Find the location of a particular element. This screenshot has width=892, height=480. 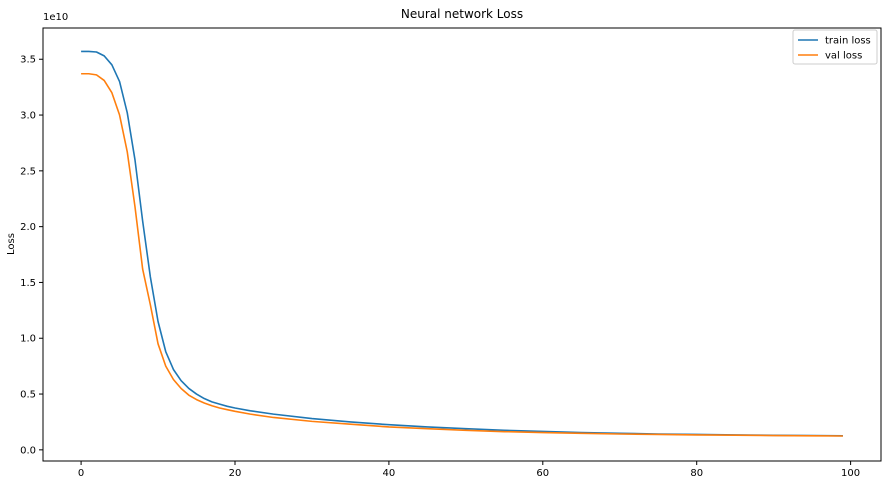

x-tick-label: 40 is located at coordinates (389, 473).